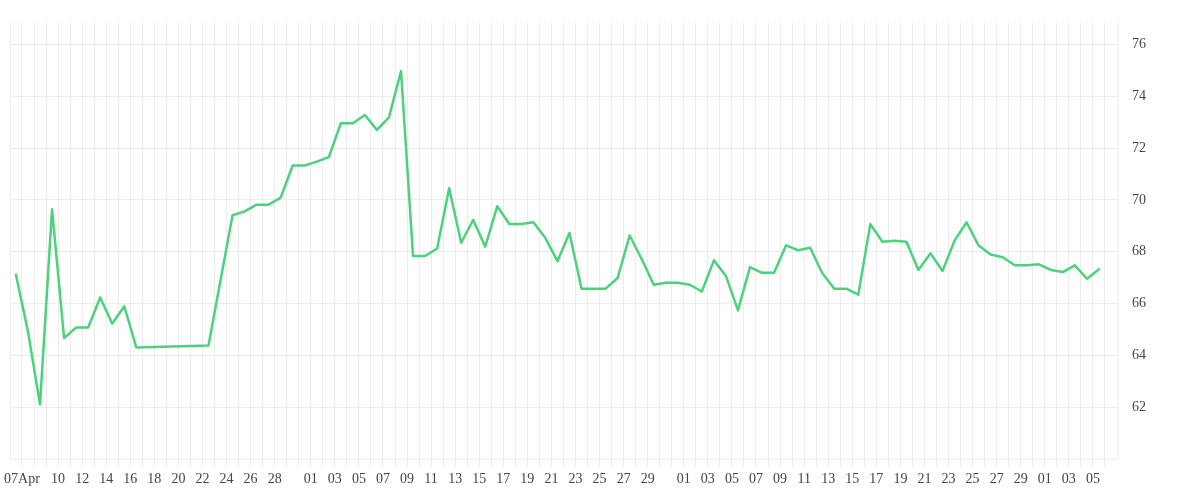 The image size is (1200, 500). Describe the element at coordinates (58, 479) in the screenshot. I see `x-tick-label: 10` at that location.